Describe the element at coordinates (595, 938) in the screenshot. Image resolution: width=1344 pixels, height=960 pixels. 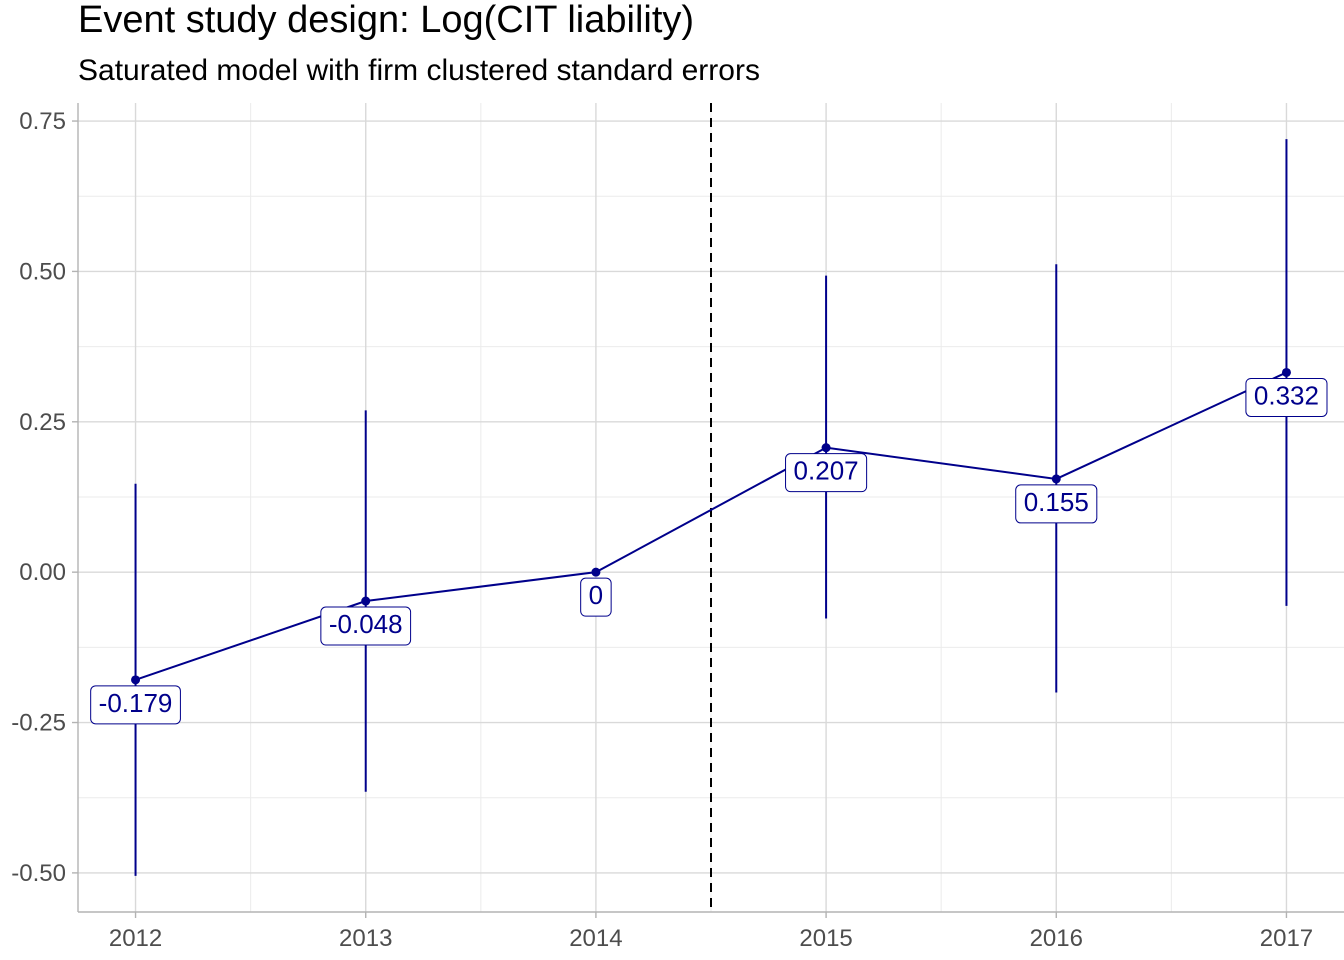
I see `x-tick-label: 2014` at that location.